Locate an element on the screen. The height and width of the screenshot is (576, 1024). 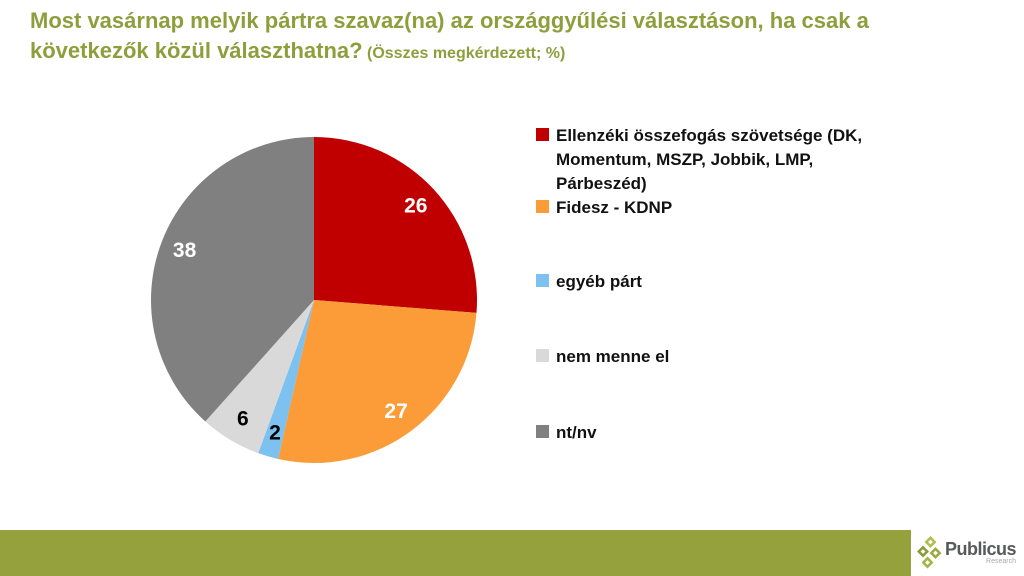
legend-swatch-darkgray is located at coordinates (542, 431).